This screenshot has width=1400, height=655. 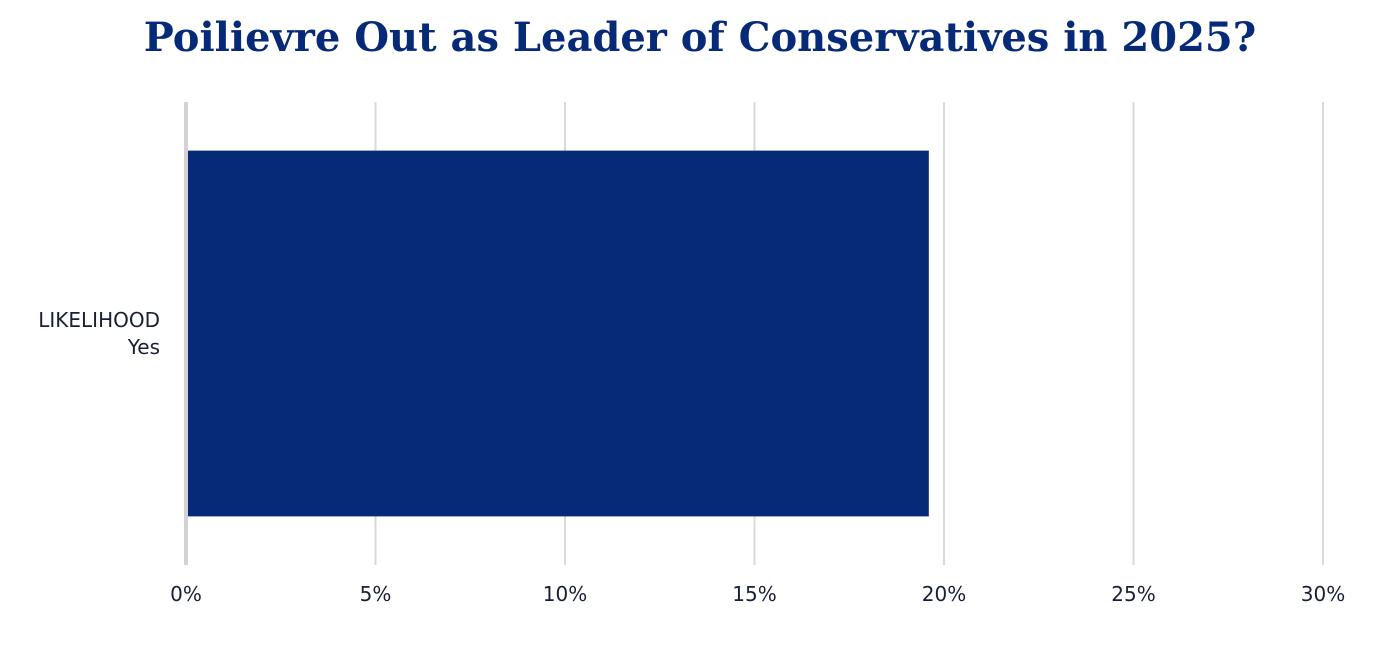 What do you see at coordinates (99, 320) in the screenshot?
I see `category-label-line: LIKELIHOOD` at bounding box center [99, 320].